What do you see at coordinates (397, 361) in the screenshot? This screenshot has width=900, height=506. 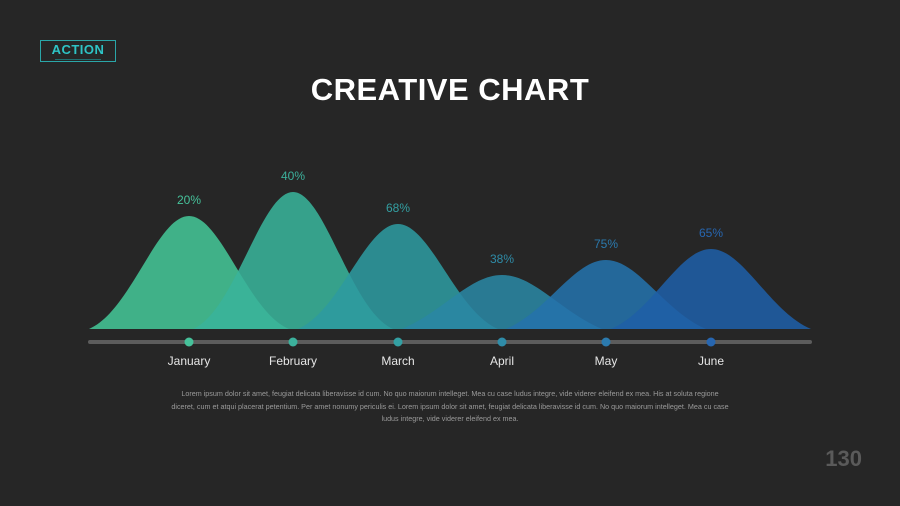 I see `x-tick-label: March` at bounding box center [397, 361].